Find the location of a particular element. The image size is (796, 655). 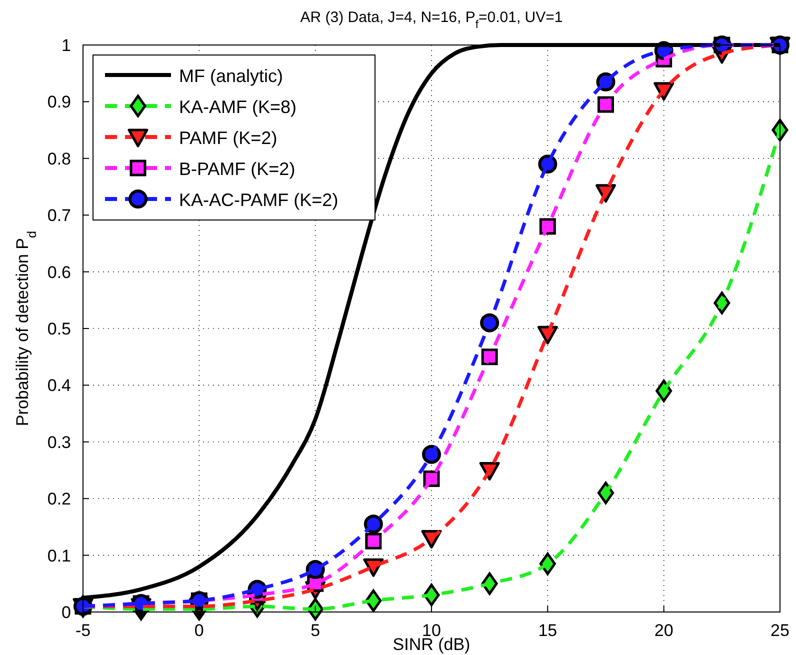

y-tick-label: 1 is located at coordinates (66, 45).